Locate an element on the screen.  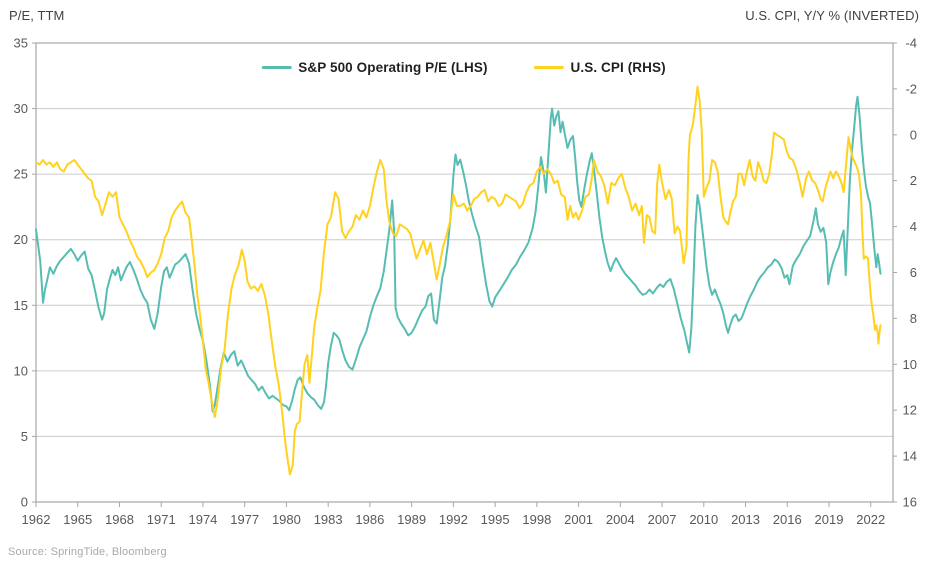
svg-text: 1962 is located at coordinates (36, 519).